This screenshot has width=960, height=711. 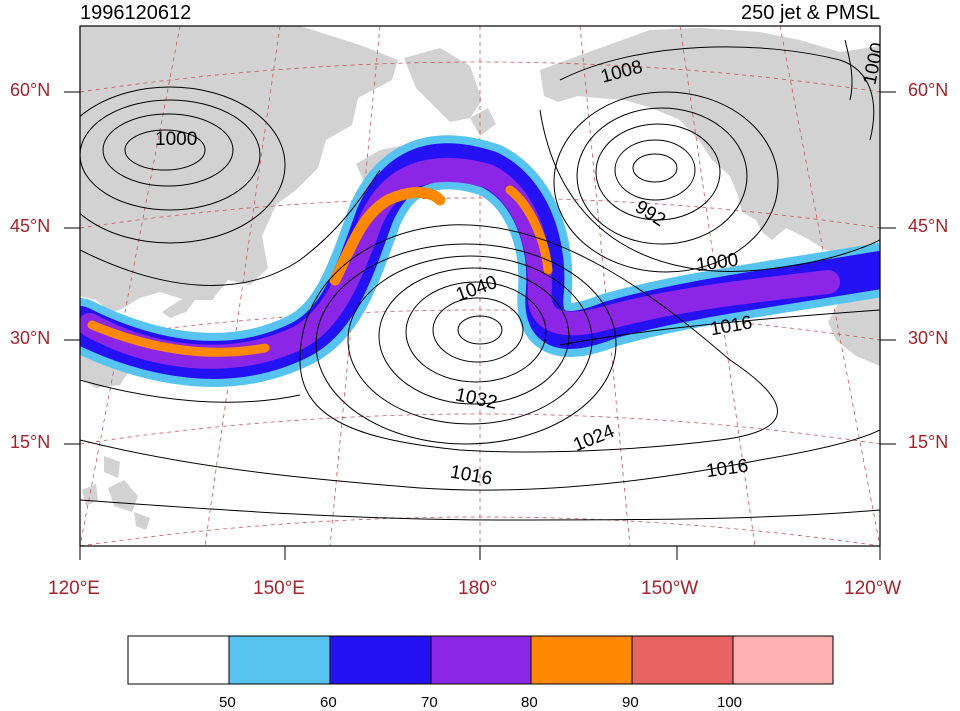 I want to click on lat-label-right: 15°N, so click(x=928, y=442).